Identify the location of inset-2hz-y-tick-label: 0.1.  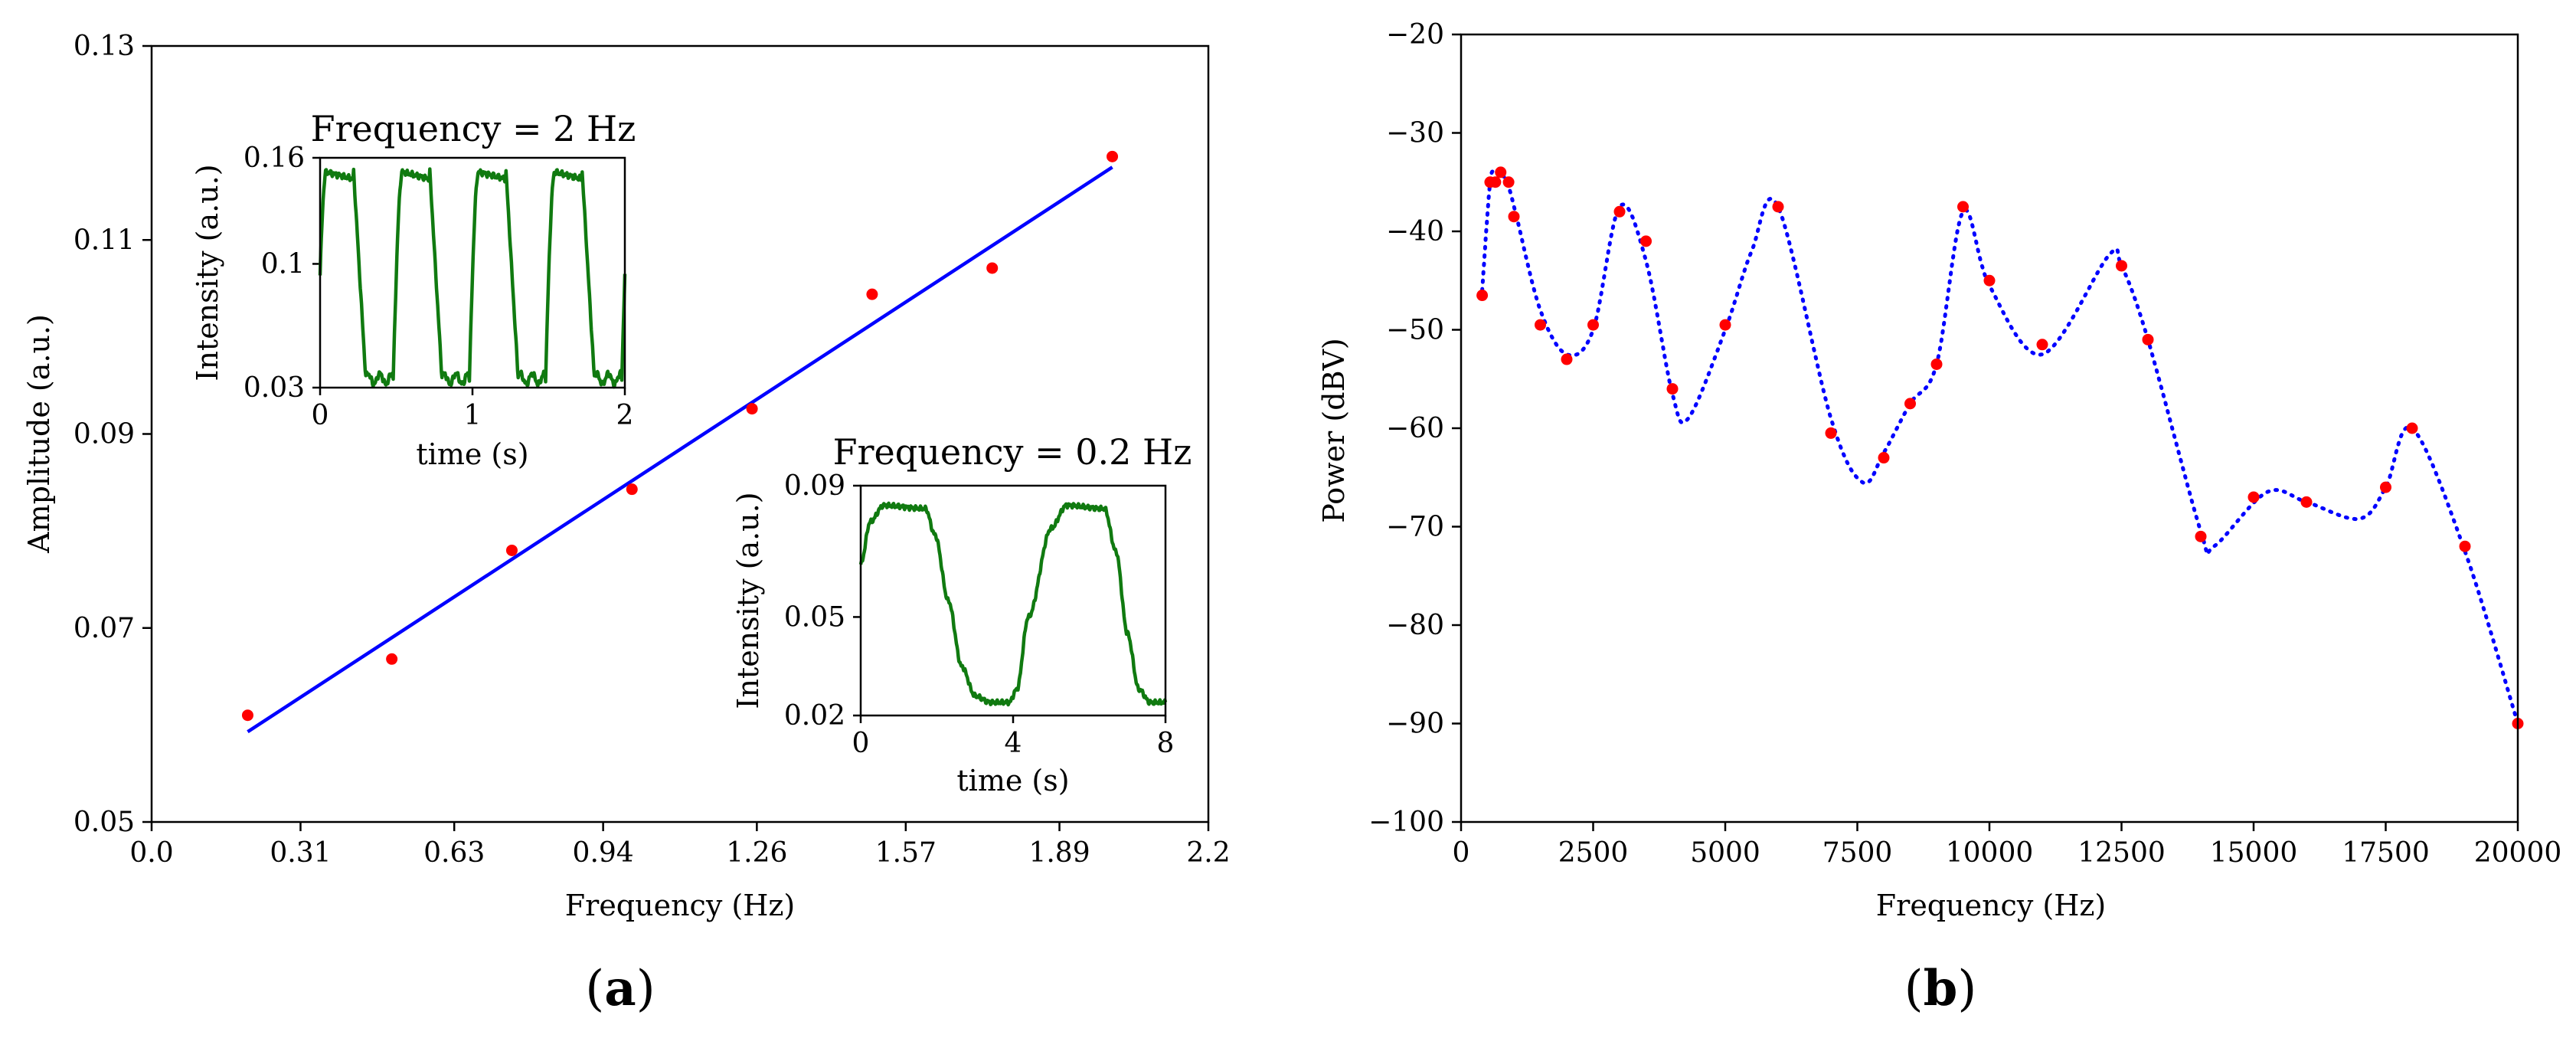
(283, 264).